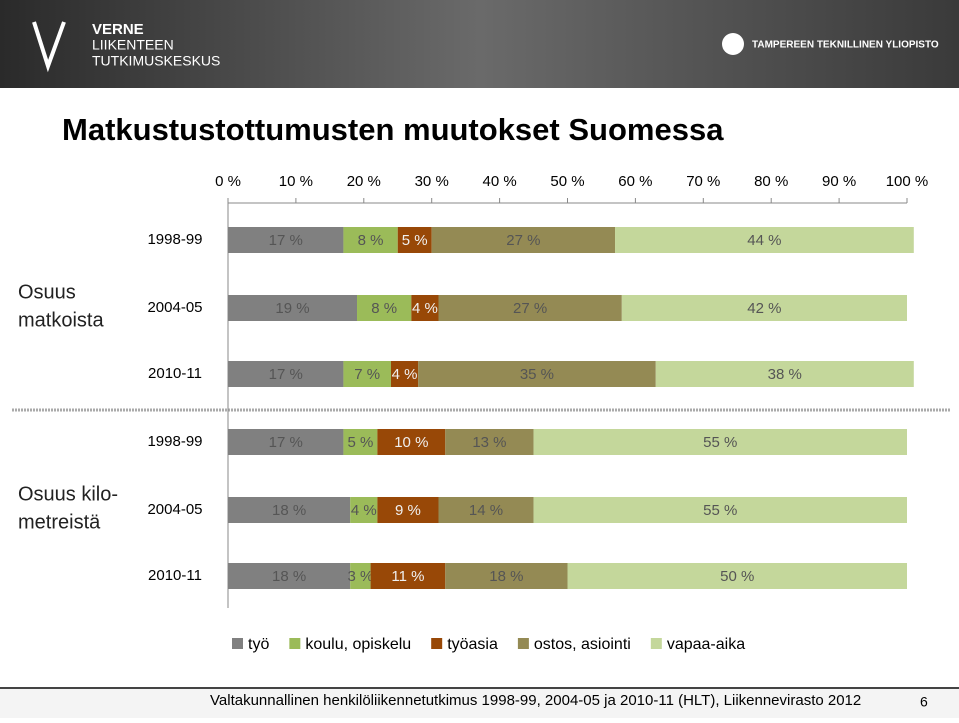 Image resolution: width=959 pixels, height=723 pixels. I want to click on legend-label: ostos, asiointi, so click(582, 644).